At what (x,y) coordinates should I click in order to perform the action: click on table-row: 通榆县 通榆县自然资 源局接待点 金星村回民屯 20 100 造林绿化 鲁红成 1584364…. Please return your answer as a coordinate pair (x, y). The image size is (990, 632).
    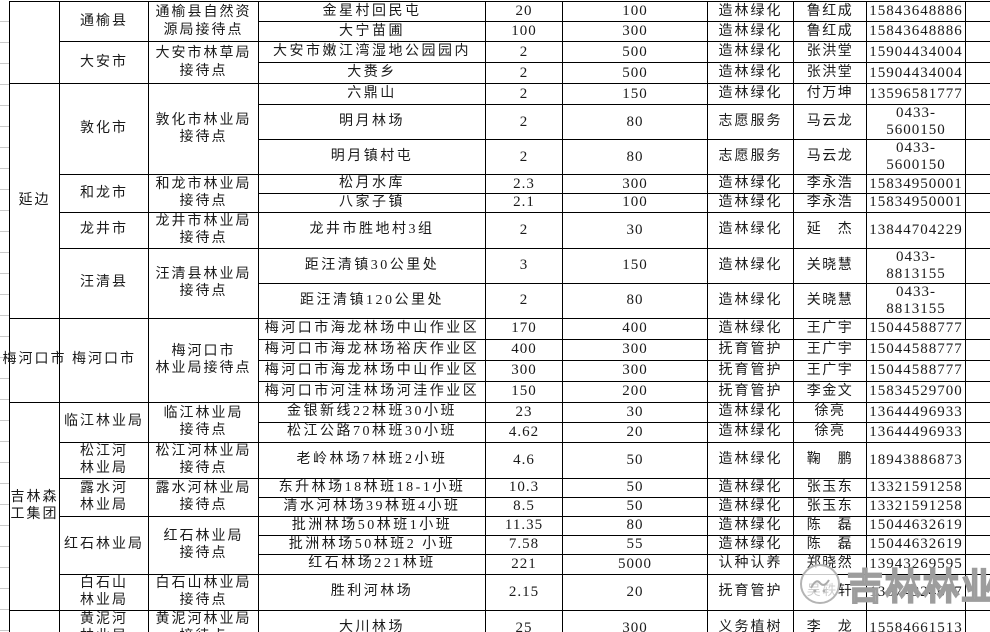
    Looking at the image, I should click on (499, 42).